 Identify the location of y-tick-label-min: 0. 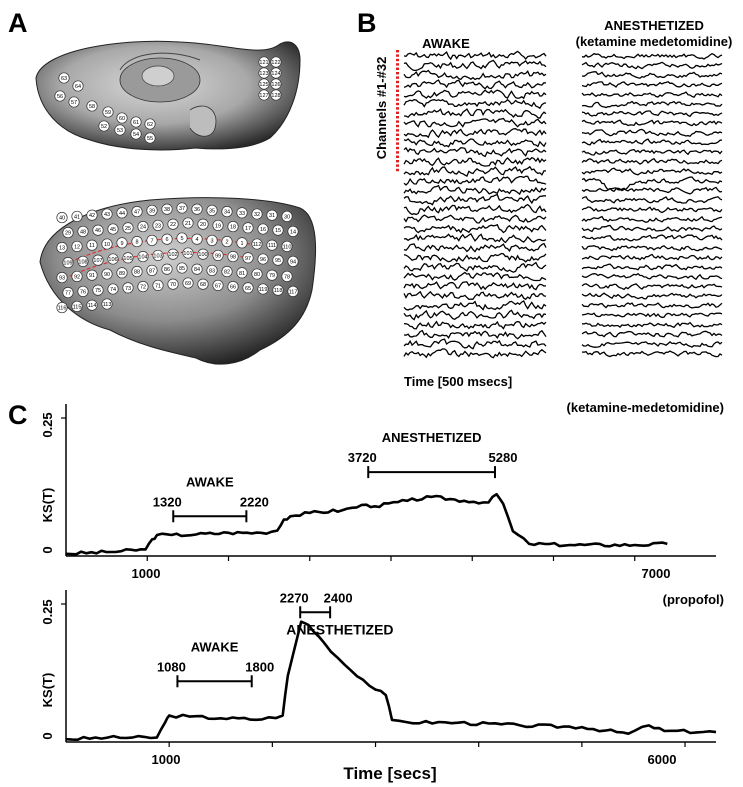
(47, 549).